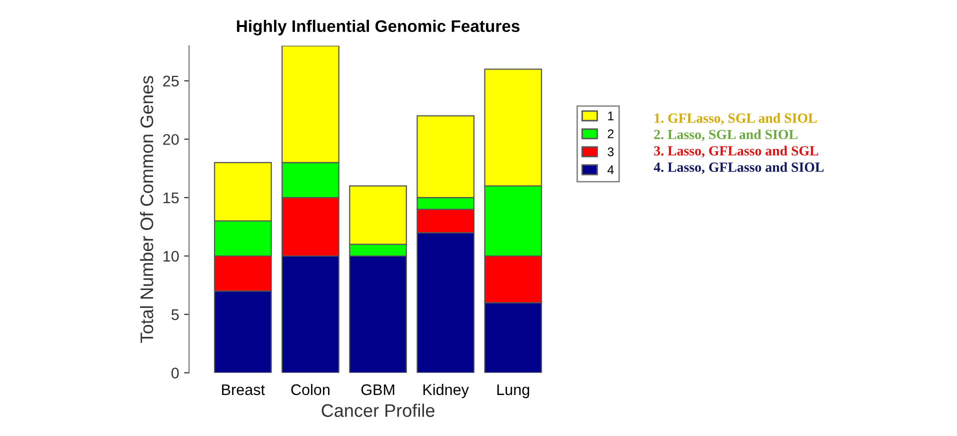  Describe the element at coordinates (171, 139) in the screenshot. I see `y-tick-label: 20` at that location.